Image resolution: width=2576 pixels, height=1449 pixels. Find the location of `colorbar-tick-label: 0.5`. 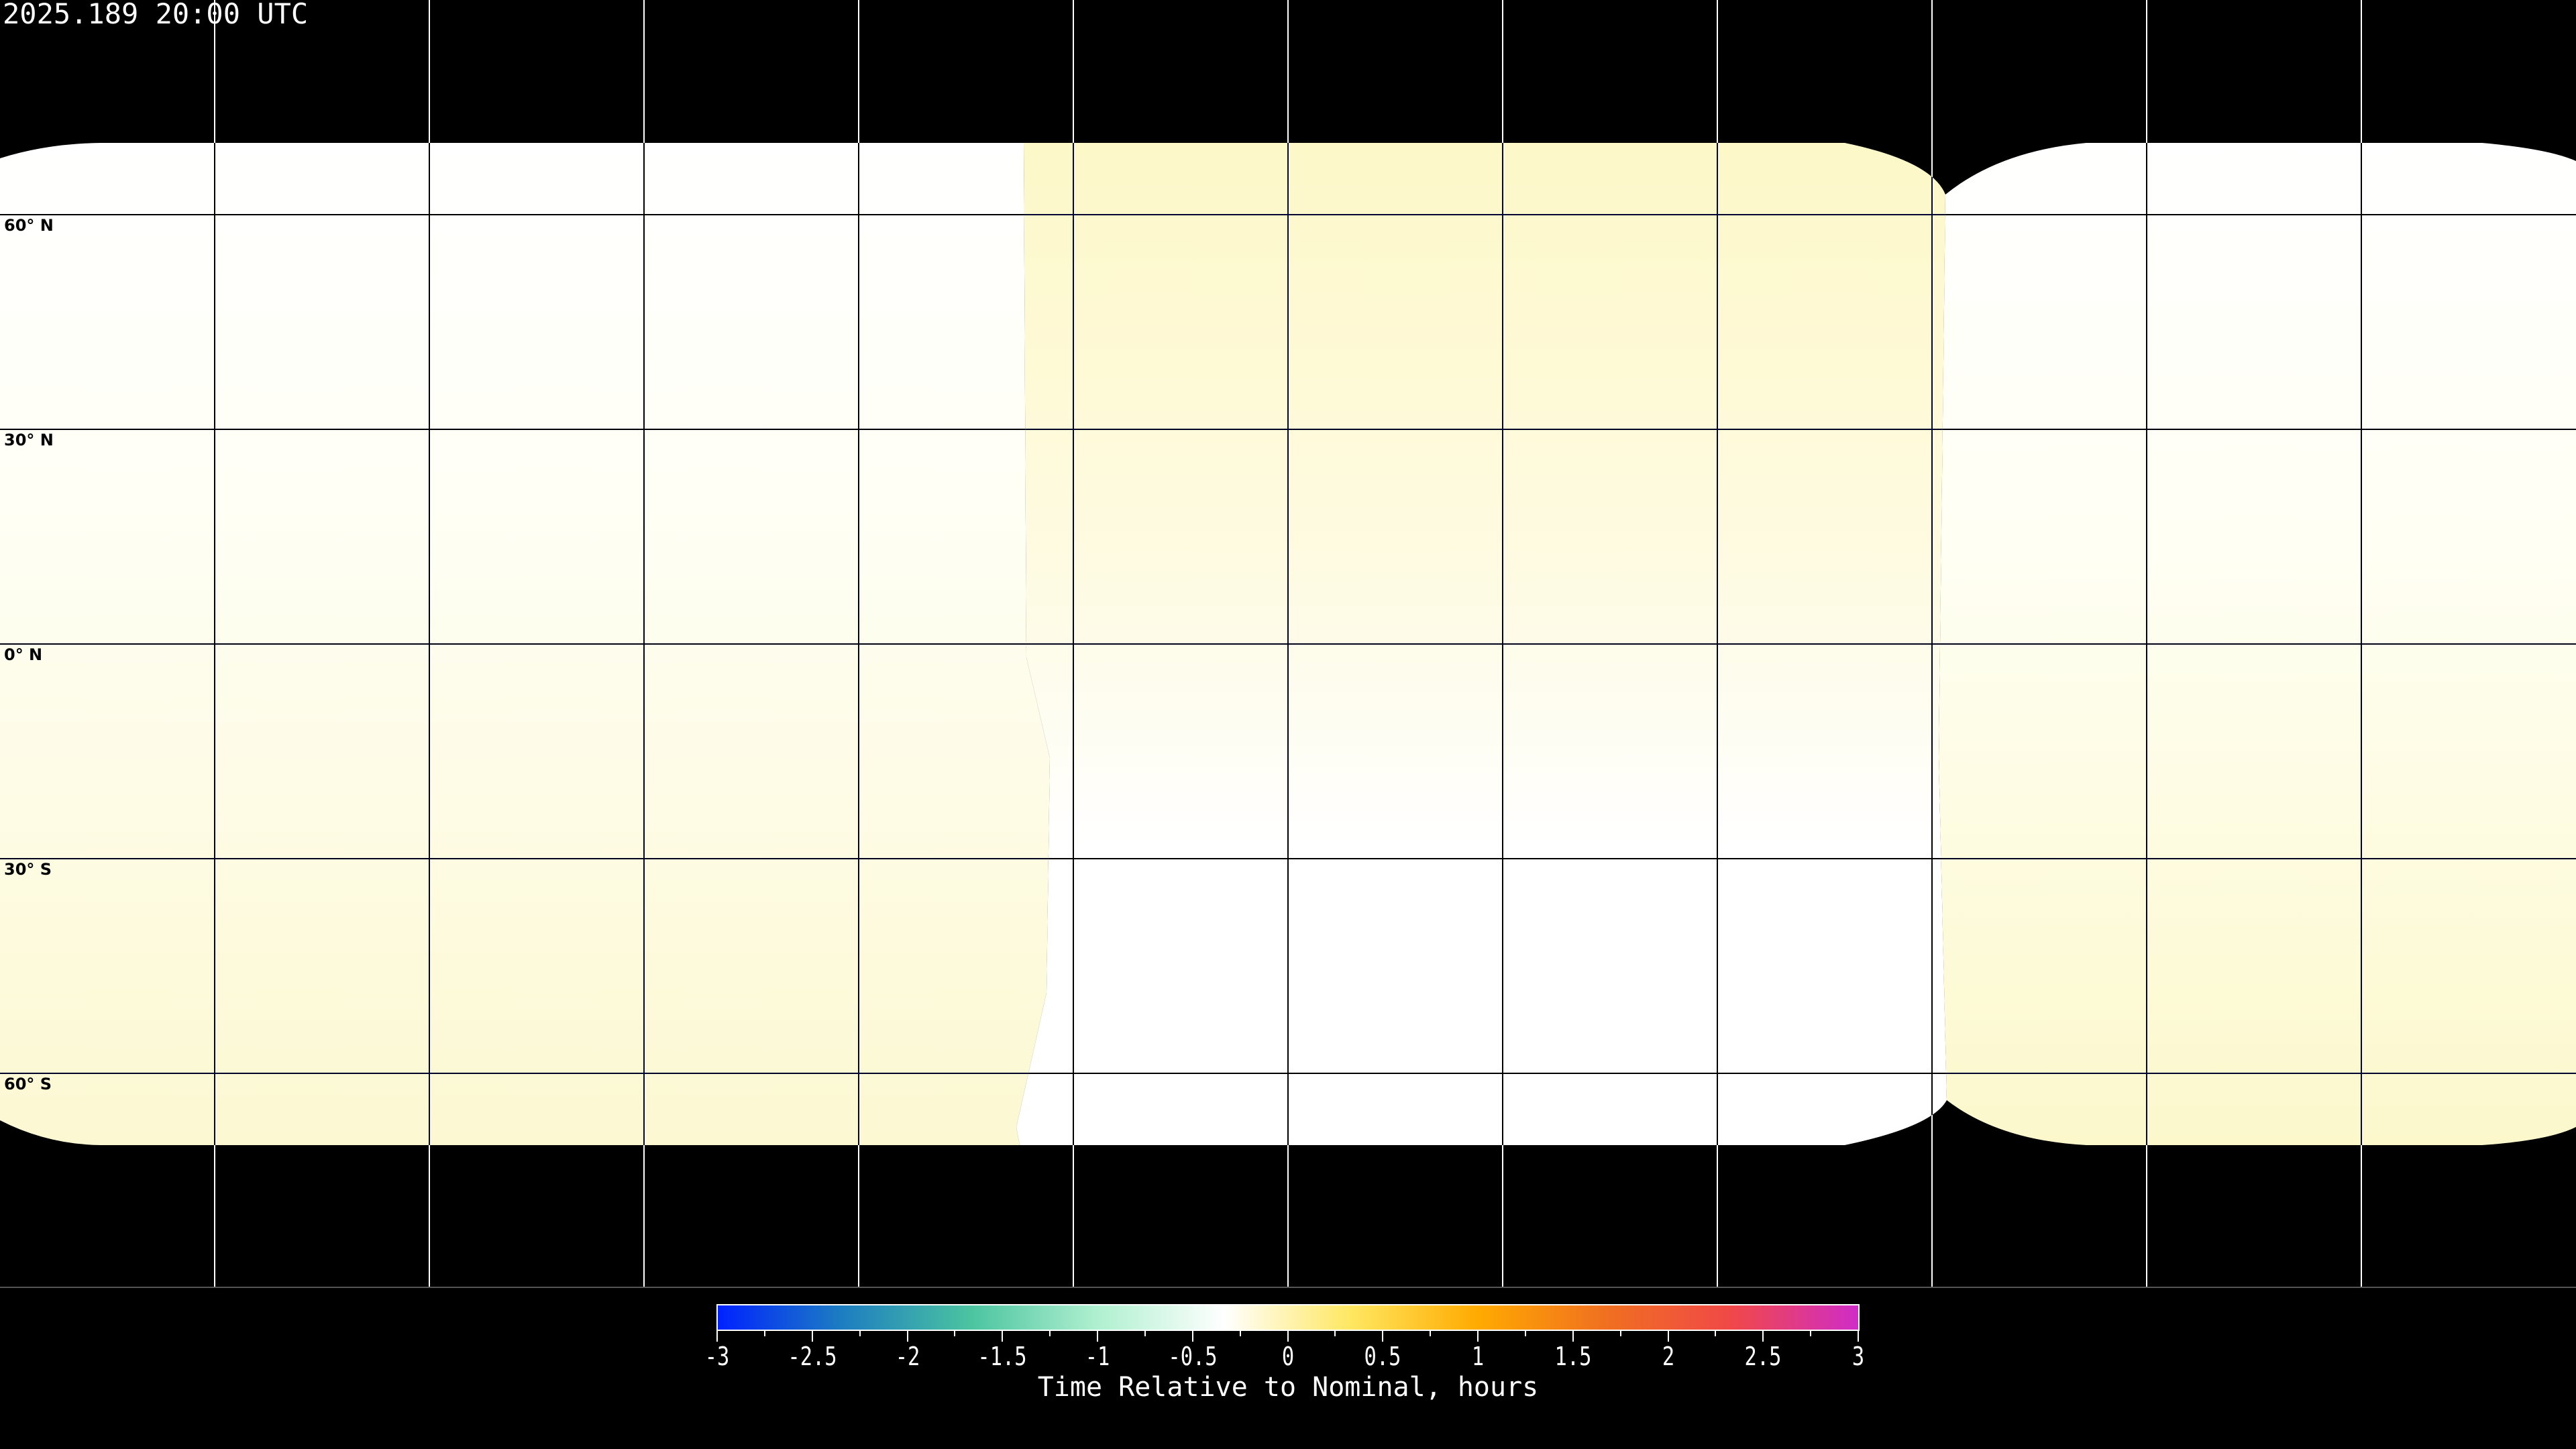

colorbar-tick-label: 0.5 is located at coordinates (1382, 1356).